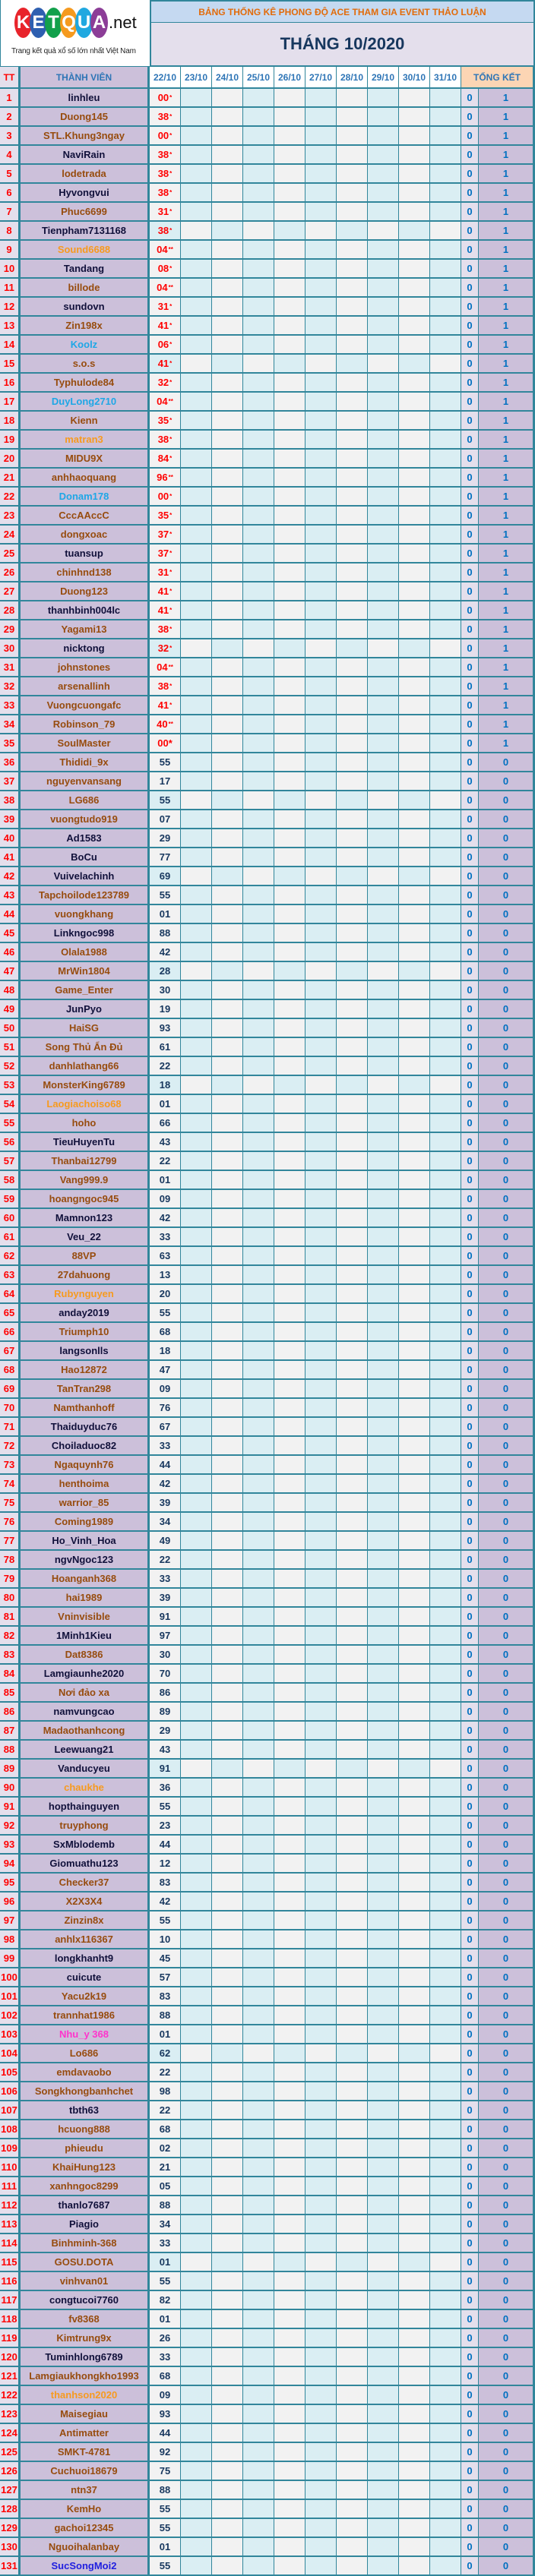 Image resolution: width=535 pixels, height=2576 pixels. What do you see at coordinates (85, 2546) in the screenshot?
I see `member-name: Nguoihalanbay` at bounding box center [85, 2546].